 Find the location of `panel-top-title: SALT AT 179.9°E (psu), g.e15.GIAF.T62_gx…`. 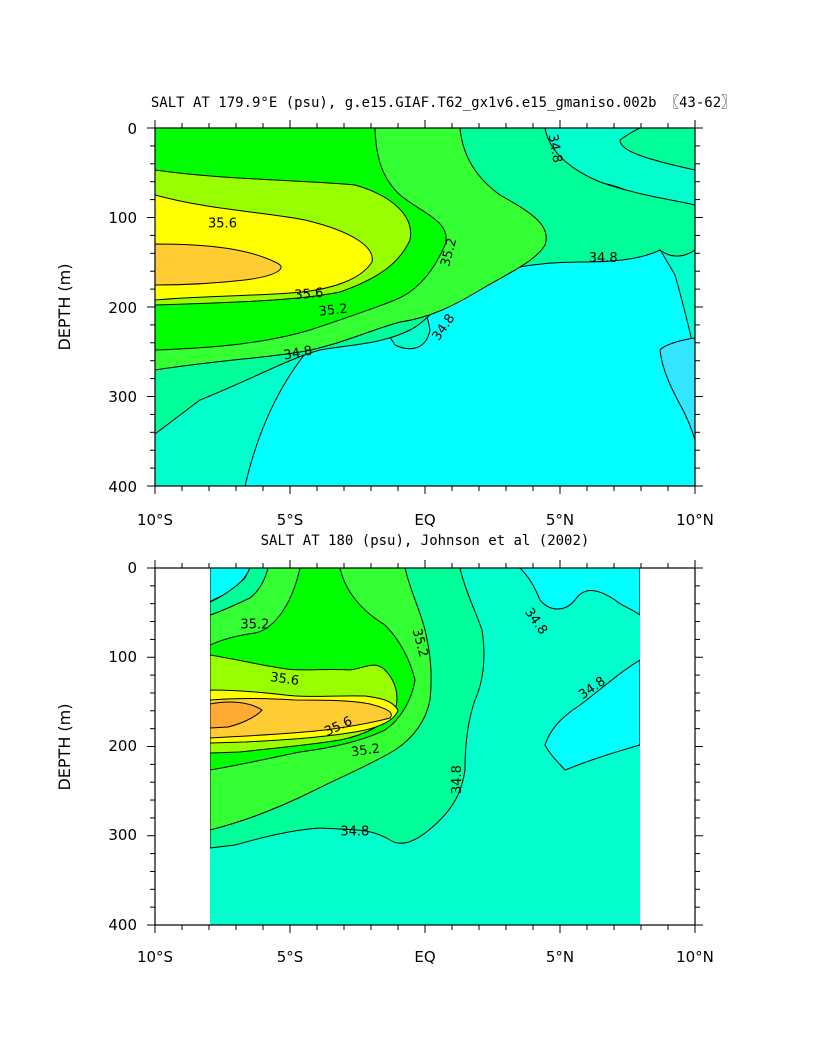

panel-top-title: SALT AT 179.9°E (psu), g.e15.GIAF.T62_gx… is located at coordinates (443, 103).